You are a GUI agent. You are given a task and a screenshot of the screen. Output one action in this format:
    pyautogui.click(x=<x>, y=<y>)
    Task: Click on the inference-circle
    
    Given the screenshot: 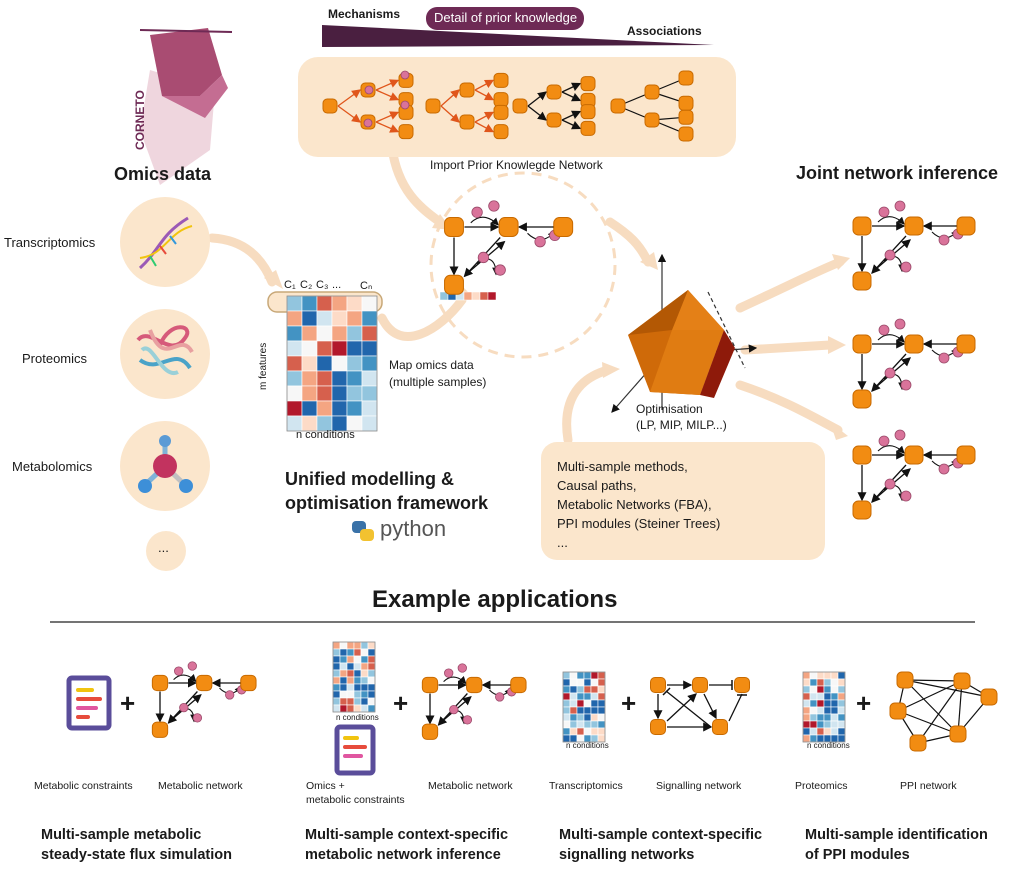 What is the action you would take?
    pyautogui.click(x=523, y=265)
    